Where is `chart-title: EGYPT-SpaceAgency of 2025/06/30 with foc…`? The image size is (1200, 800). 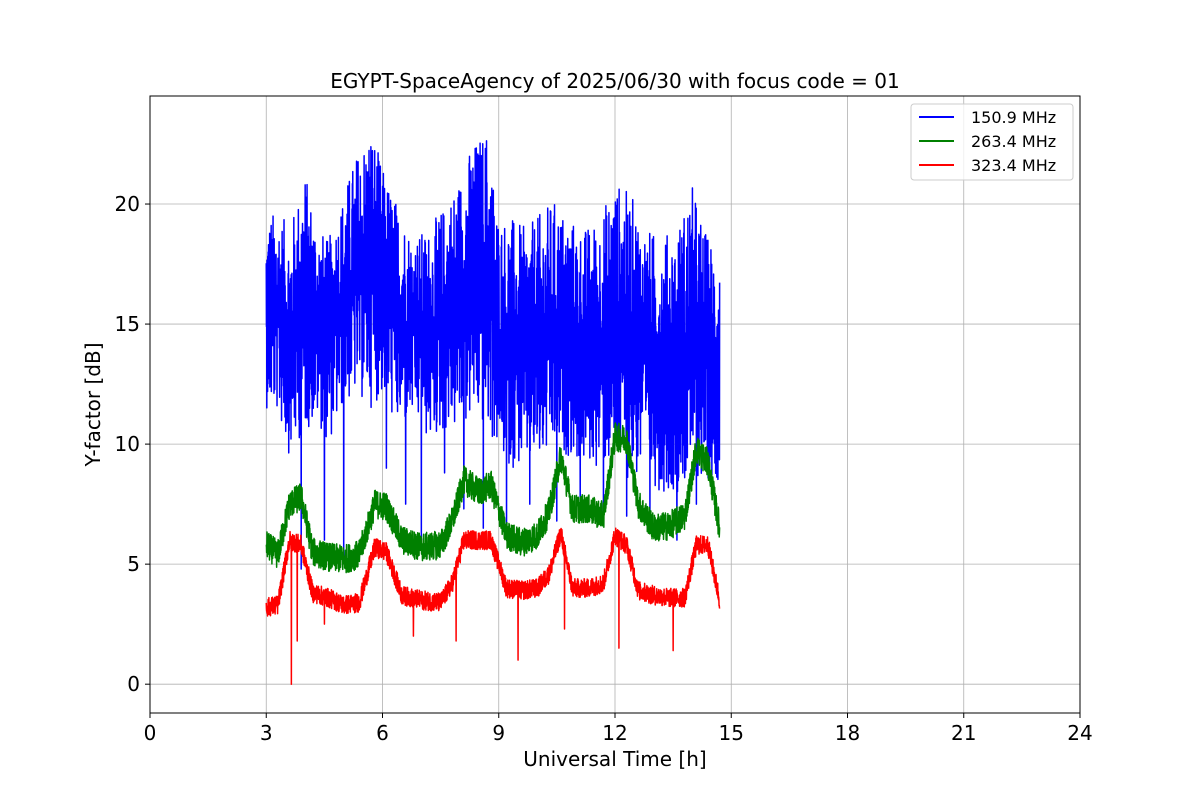 chart-title: EGYPT-SpaceAgency of 2025/06/30 with foc… is located at coordinates (614, 81).